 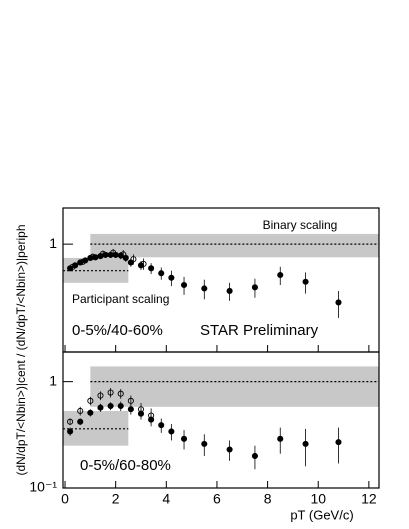 What do you see at coordinates (318, 499) in the screenshot?
I see `x-tick-label: 10` at bounding box center [318, 499].